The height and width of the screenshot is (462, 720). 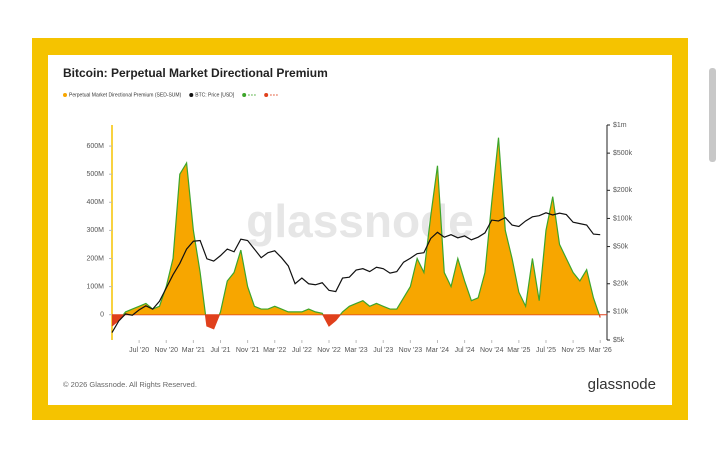 What do you see at coordinates (193, 350) in the screenshot?
I see `x-tick-label: Mar '21` at bounding box center [193, 350].